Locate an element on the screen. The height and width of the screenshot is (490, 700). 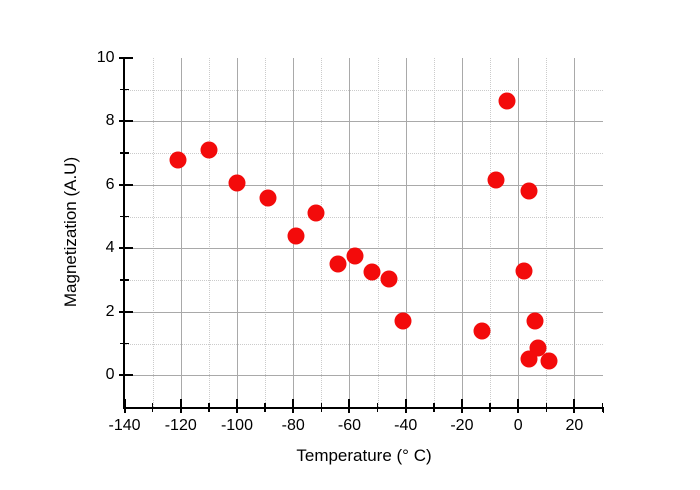
x-tick-label: -40 is located at coordinates (406, 425).